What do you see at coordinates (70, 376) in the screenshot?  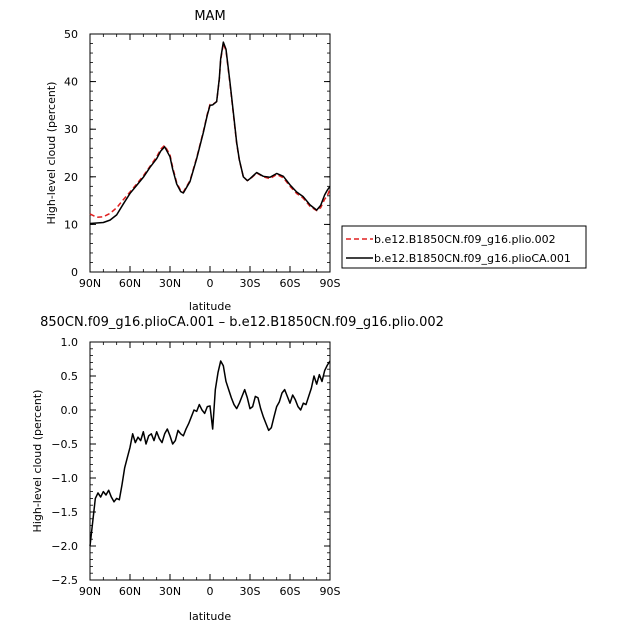 I see `y-tick-label: 0.5` at bounding box center [70, 376].